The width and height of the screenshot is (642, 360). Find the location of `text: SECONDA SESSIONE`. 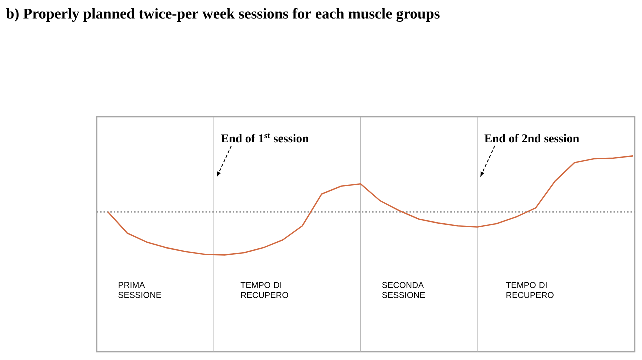

text: SECONDA SESSIONE is located at coordinates (404, 290).